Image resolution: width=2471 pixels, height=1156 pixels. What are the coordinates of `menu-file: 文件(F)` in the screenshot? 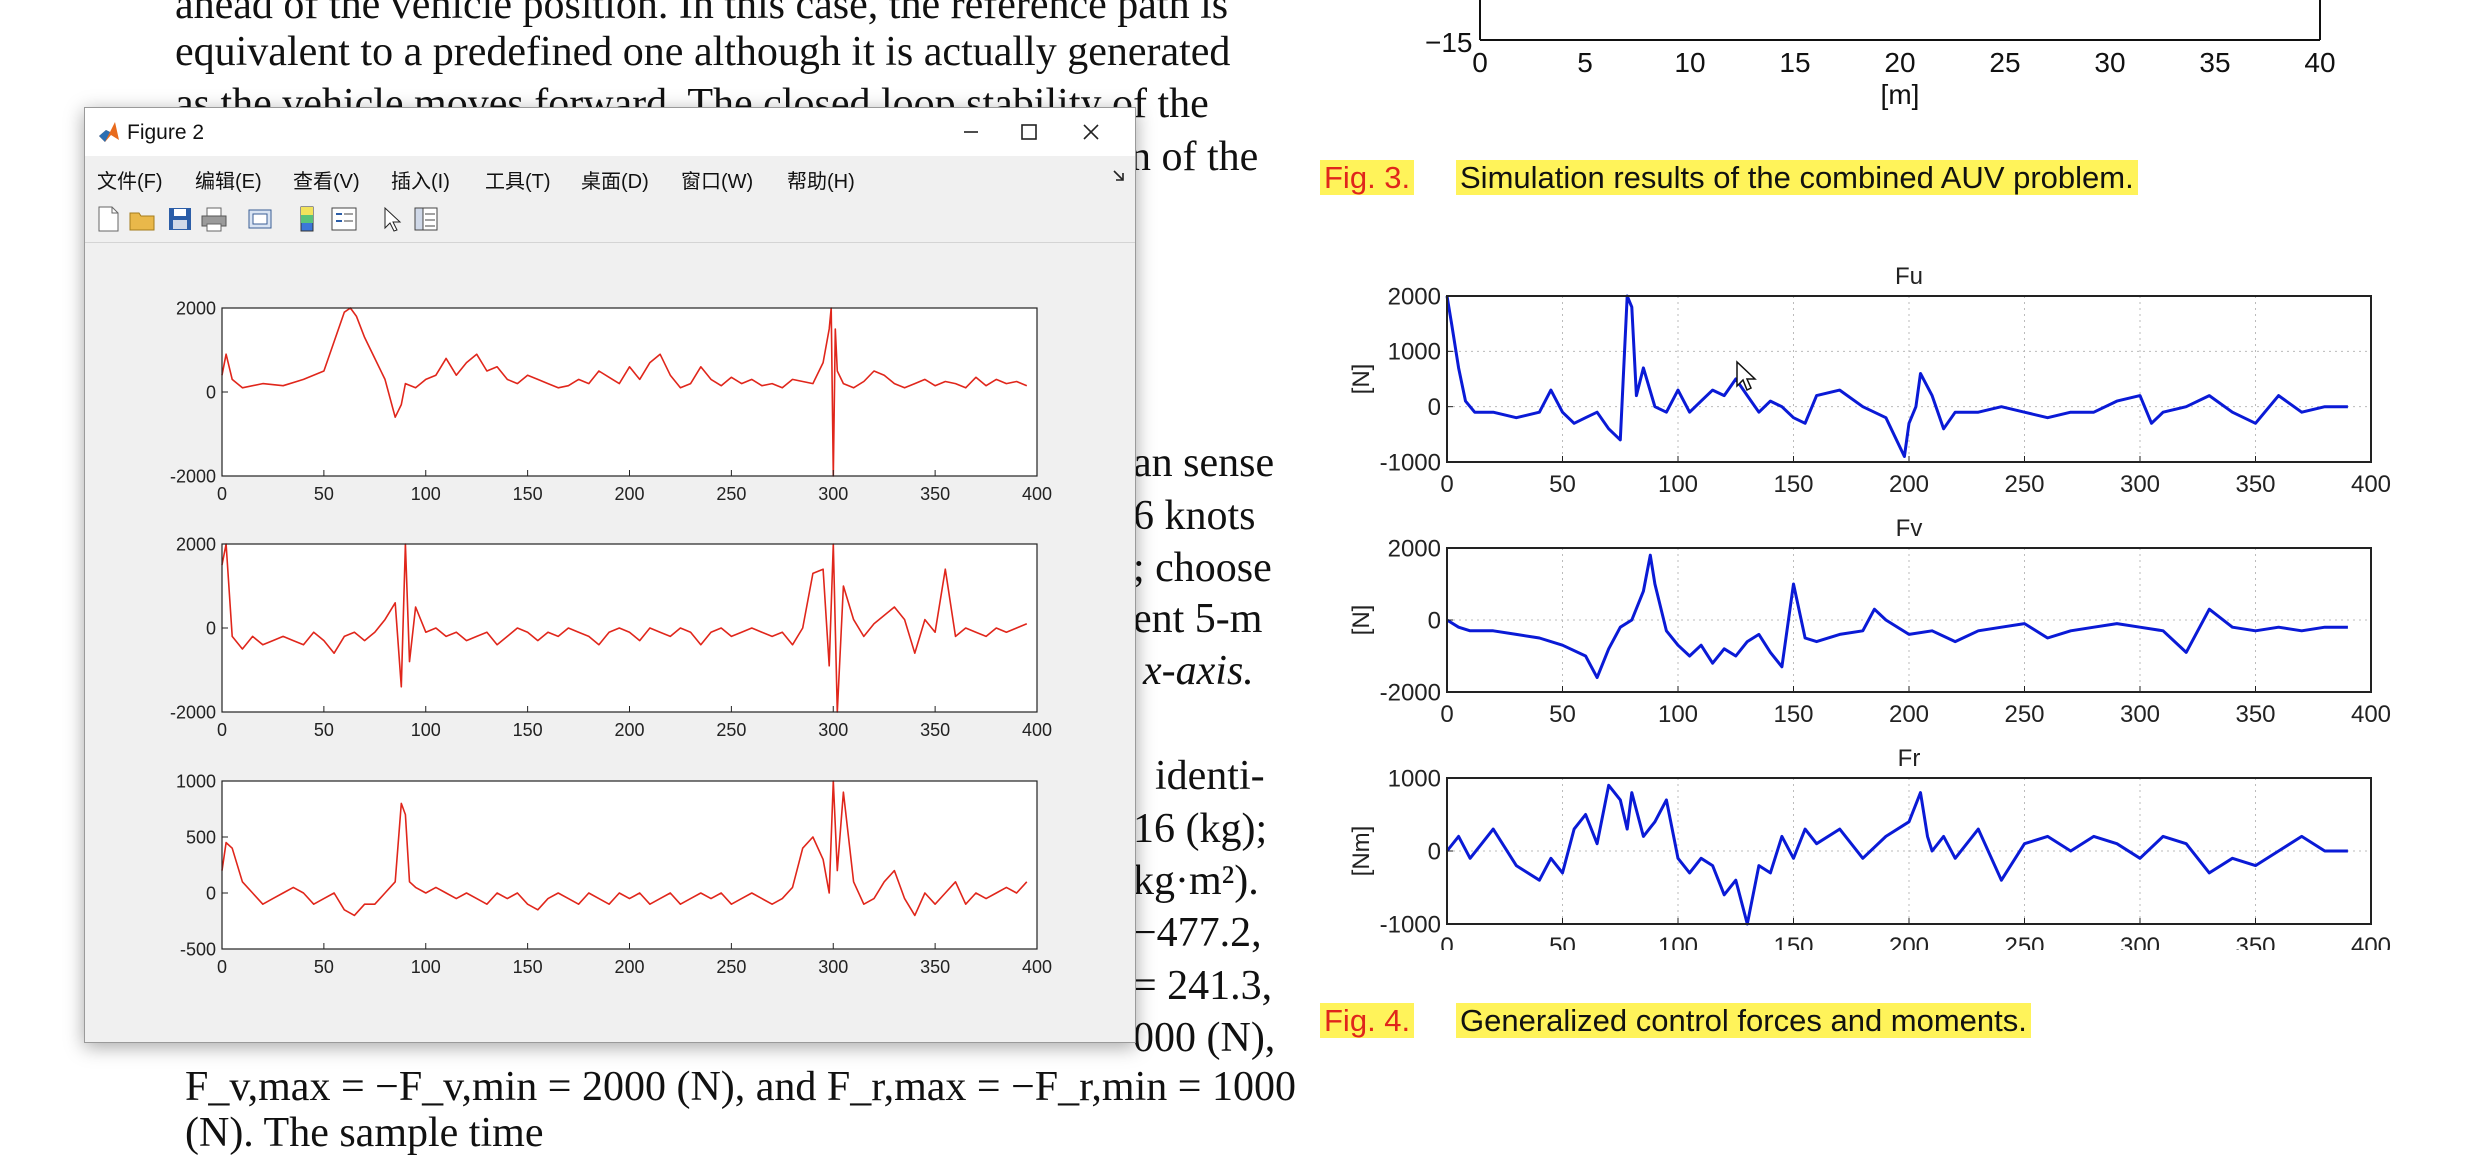 It's located at (130, 182).